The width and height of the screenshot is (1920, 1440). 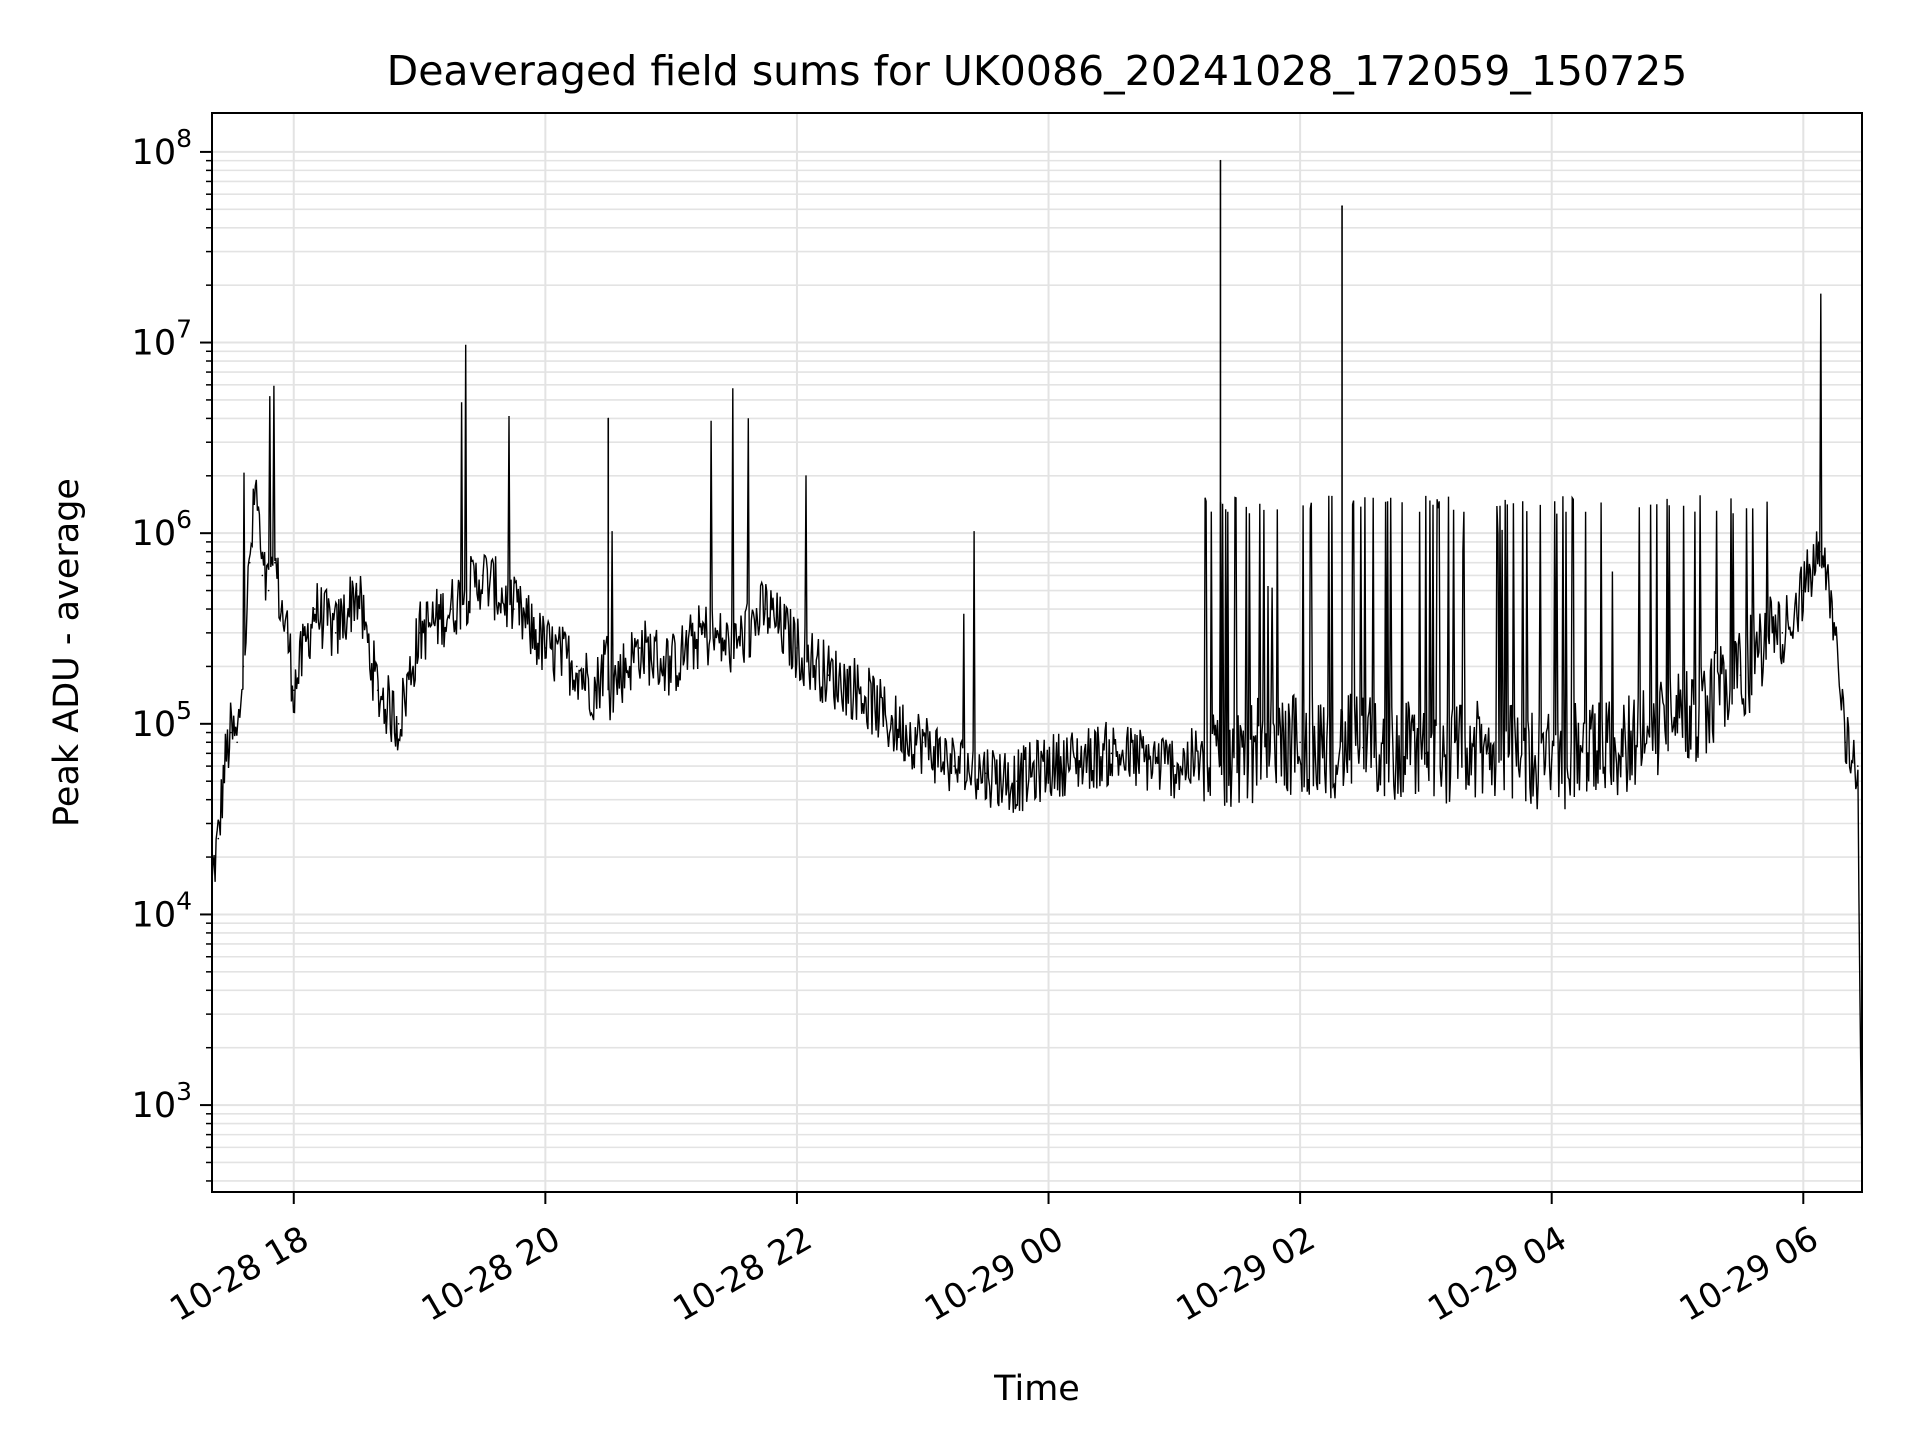 What do you see at coordinates (162, 910) in the screenshot?
I see `y-tick-label: 10⁴` at bounding box center [162, 910].